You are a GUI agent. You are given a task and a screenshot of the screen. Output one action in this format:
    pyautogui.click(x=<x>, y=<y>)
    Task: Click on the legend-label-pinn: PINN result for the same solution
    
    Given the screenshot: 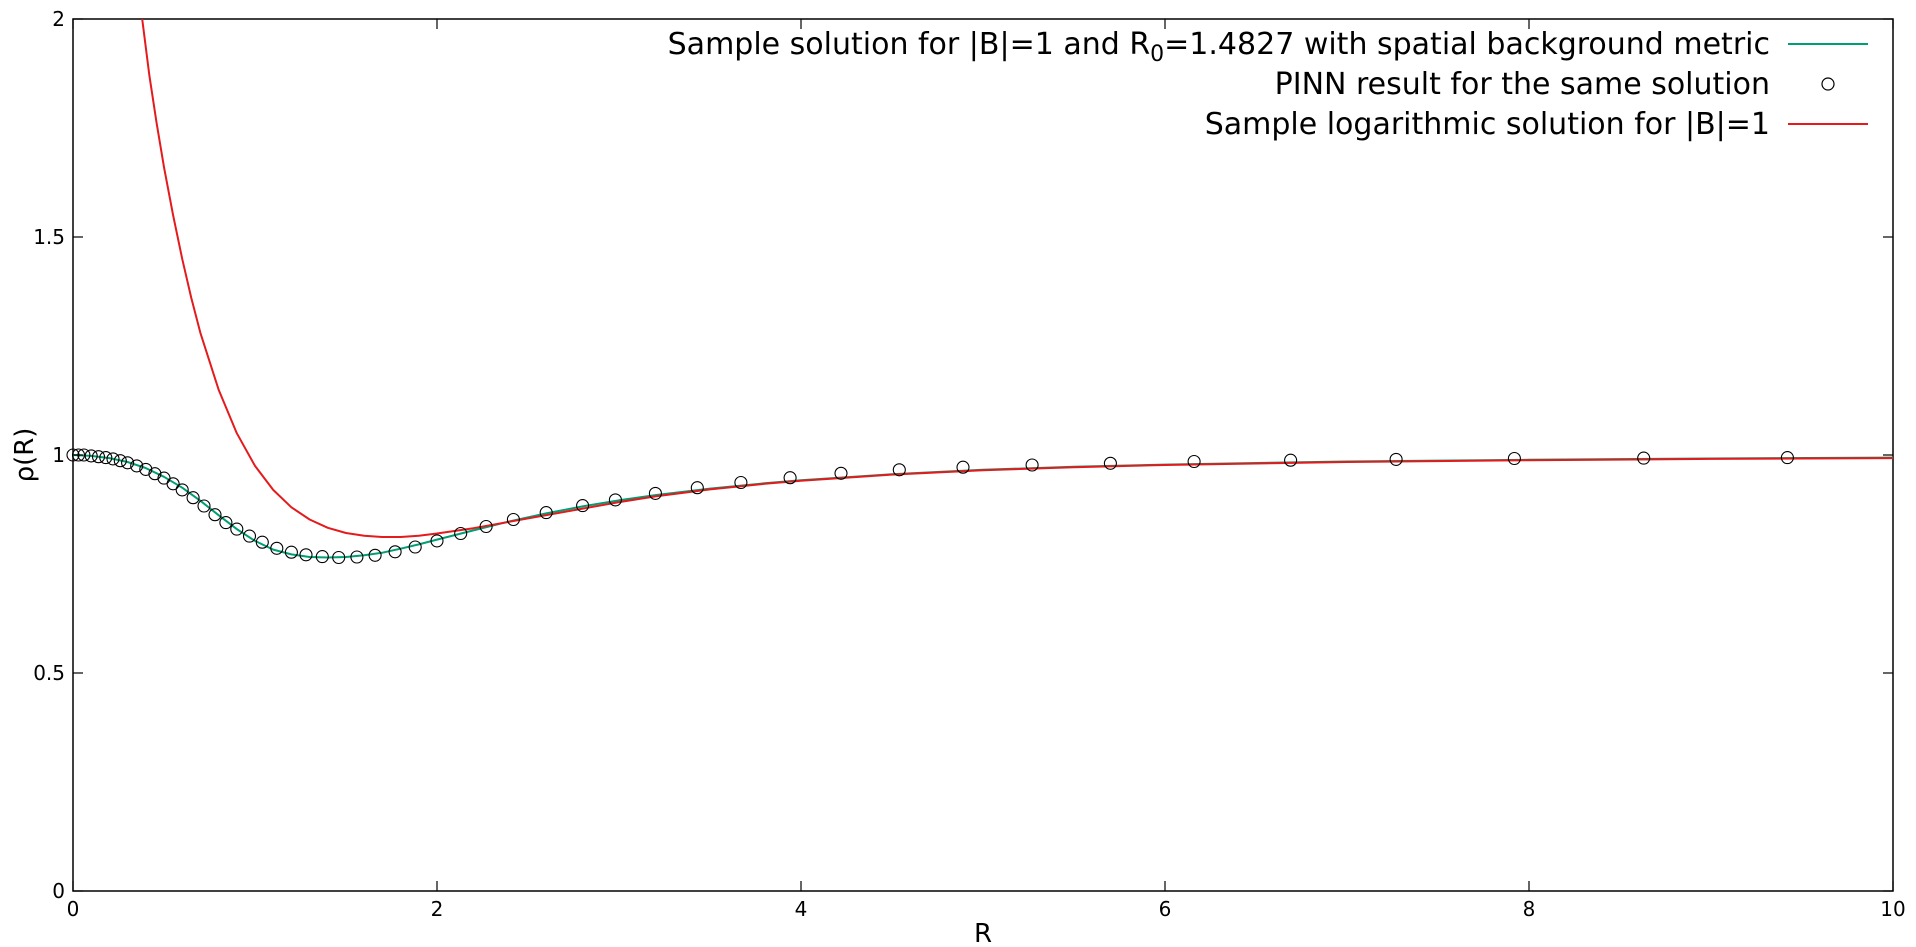 What is the action you would take?
    pyautogui.click(x=1522, y=84)
    